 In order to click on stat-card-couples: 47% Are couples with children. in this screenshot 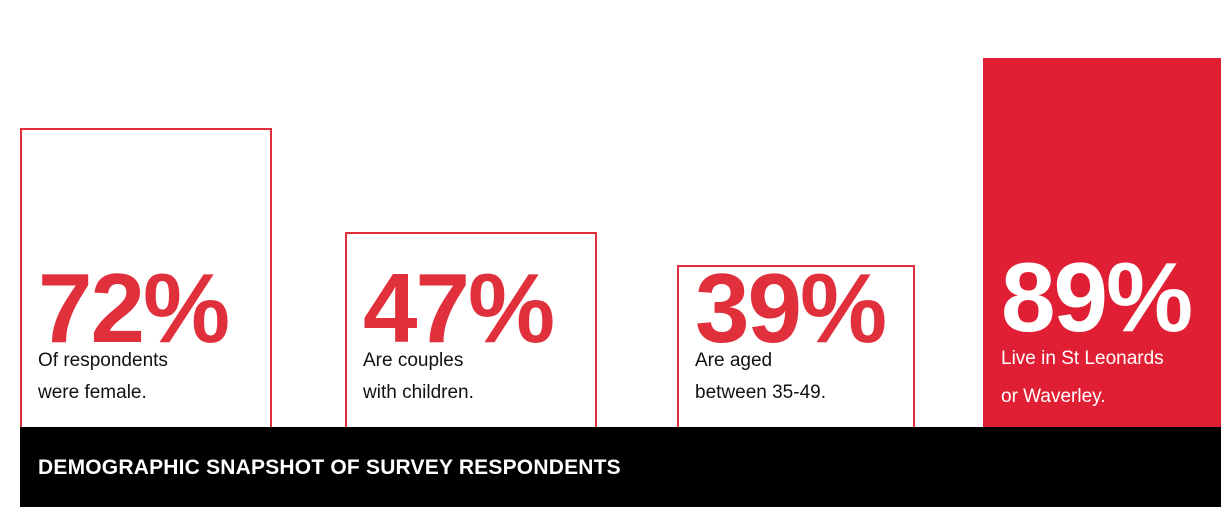, I will do `click(471, 329)`.